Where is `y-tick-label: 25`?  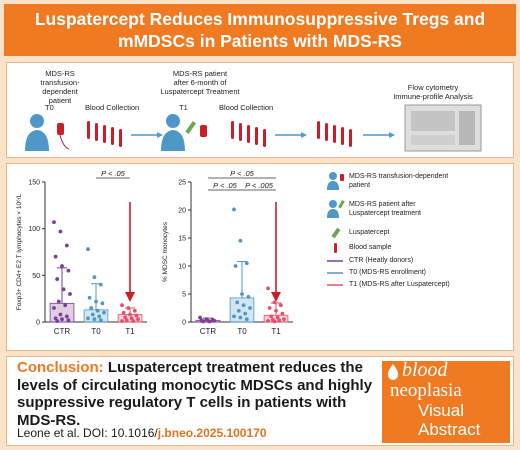
y-tick-label: 25 is located at coordinates (182, 183).